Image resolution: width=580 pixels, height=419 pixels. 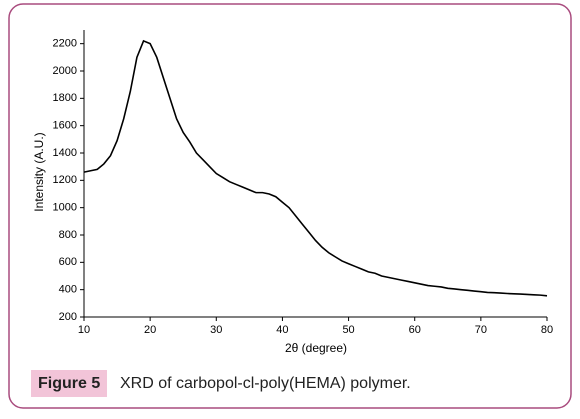 I want to click on x-tick-label: 60, so click(x=415, y=330).